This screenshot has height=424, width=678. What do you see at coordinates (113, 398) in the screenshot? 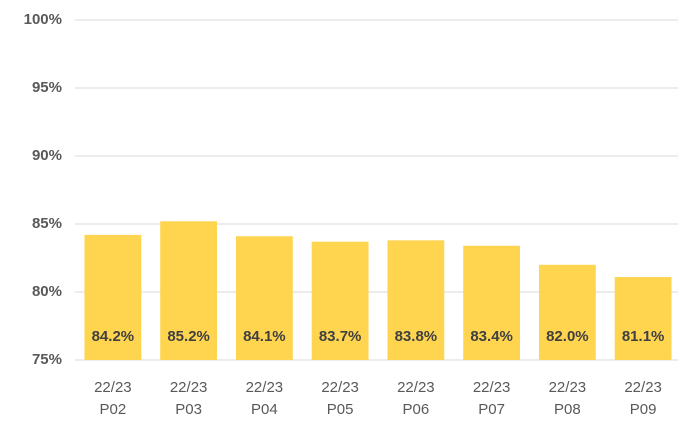
I see `x-tick-label: 22/23 P02` at bounding box center [113, 398].